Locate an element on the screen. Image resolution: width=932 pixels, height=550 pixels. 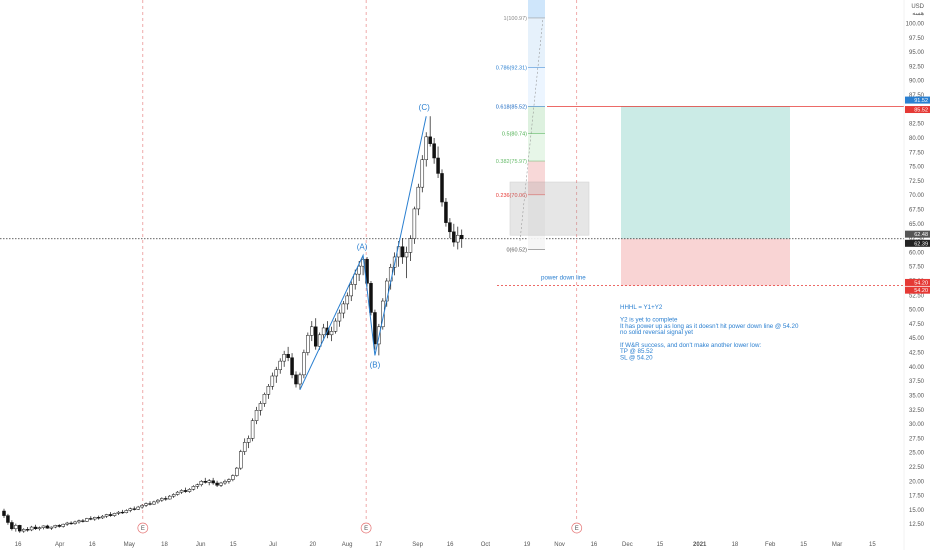
range-box is located at coordinates (549, 208).